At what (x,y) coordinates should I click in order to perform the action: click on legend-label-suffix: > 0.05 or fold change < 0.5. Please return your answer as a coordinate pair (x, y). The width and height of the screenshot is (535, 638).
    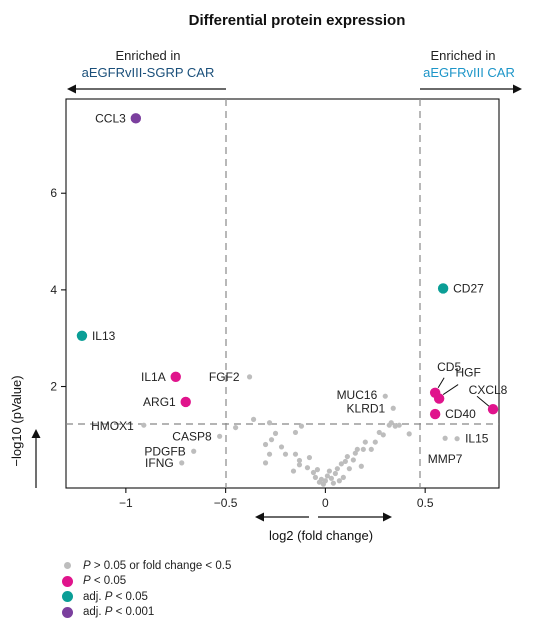
    Looking at the image, I should click on (161, 565).